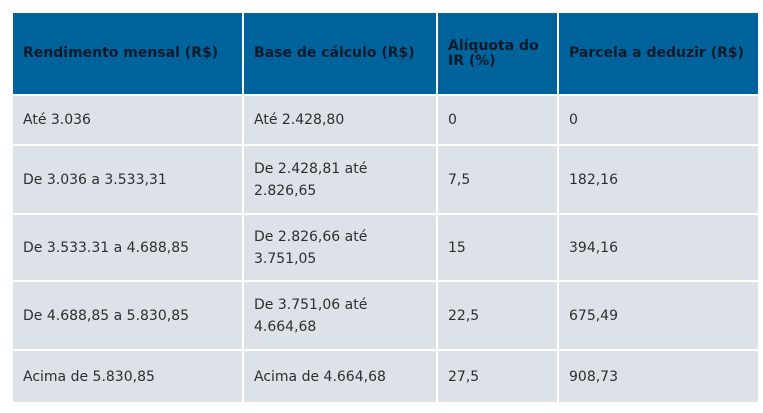 The height and width of the screenshot is (413, 763). I want to click on header-base-calculo: Base de cálculo (R$), so click(340, 53).